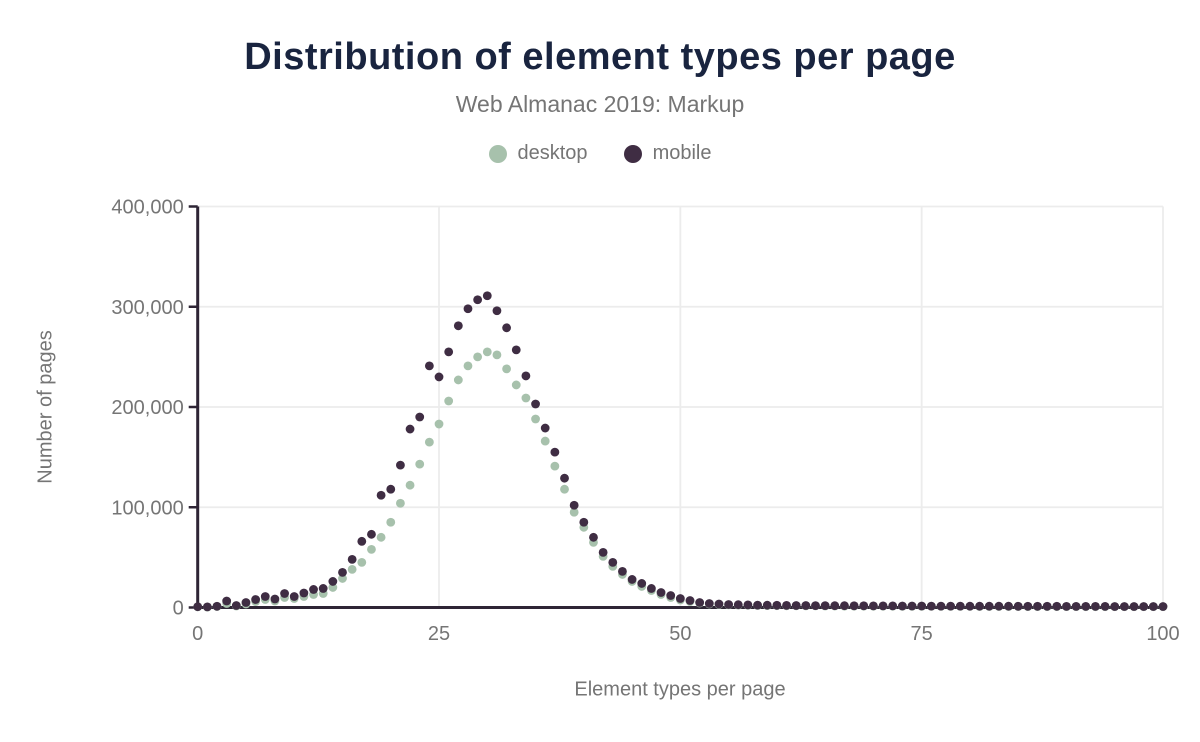 Image resolution: width=1200 pixels, height=742 pixels. I want to click on legend-label-mobile: mobile, so click(682, 153).